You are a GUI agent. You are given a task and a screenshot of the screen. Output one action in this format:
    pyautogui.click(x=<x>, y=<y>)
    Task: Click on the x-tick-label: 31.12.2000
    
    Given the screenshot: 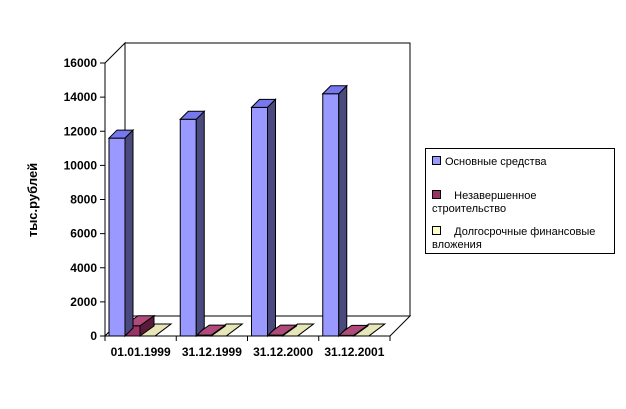 What is the action you would take?
    pyautogui.click(x=283, y=352)
    